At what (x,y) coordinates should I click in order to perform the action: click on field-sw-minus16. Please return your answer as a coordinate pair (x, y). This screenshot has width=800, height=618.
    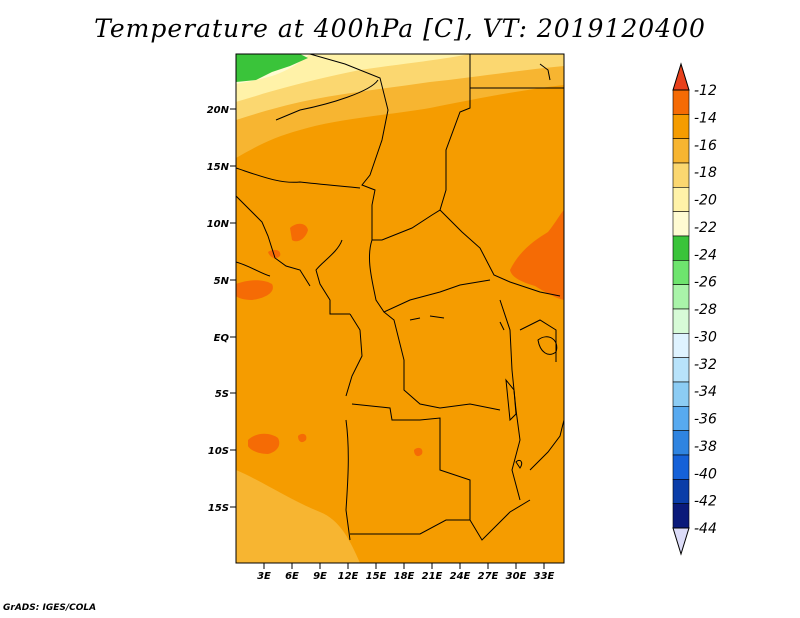
    Looking at the image, I should click on (298, 516).